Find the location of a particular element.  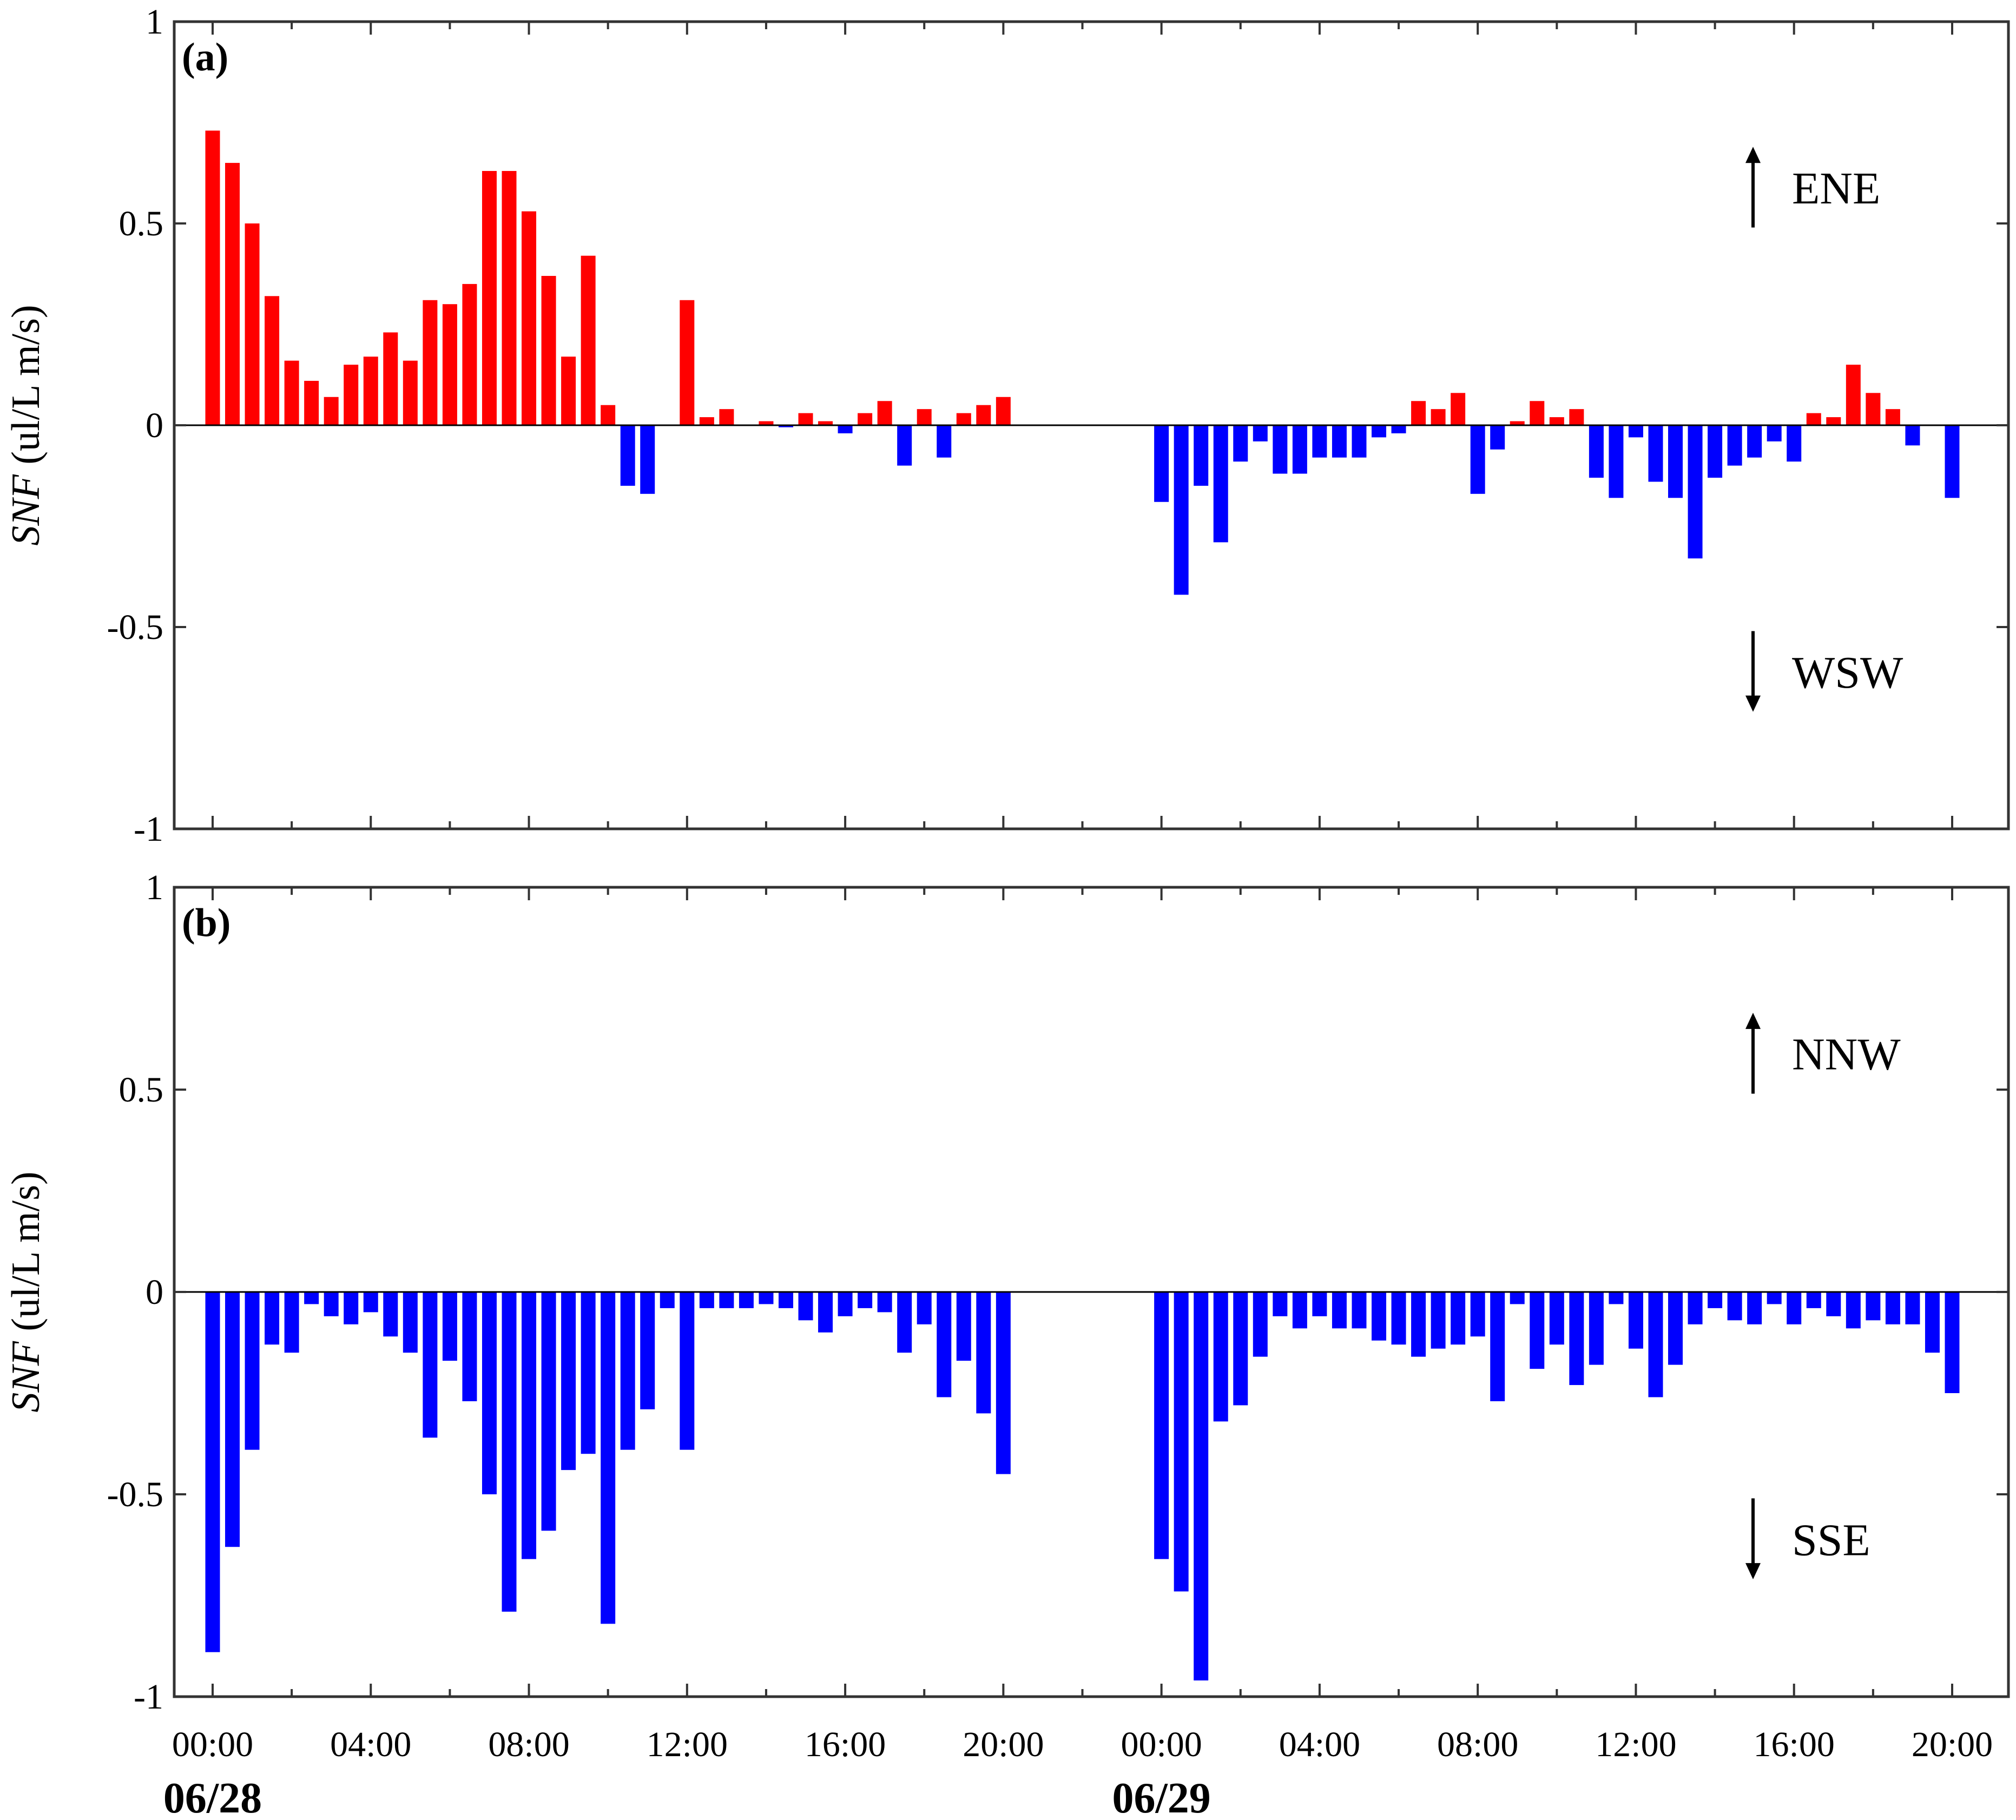

x-tick-label: 00:00 is located at coordinates (212, 1744).